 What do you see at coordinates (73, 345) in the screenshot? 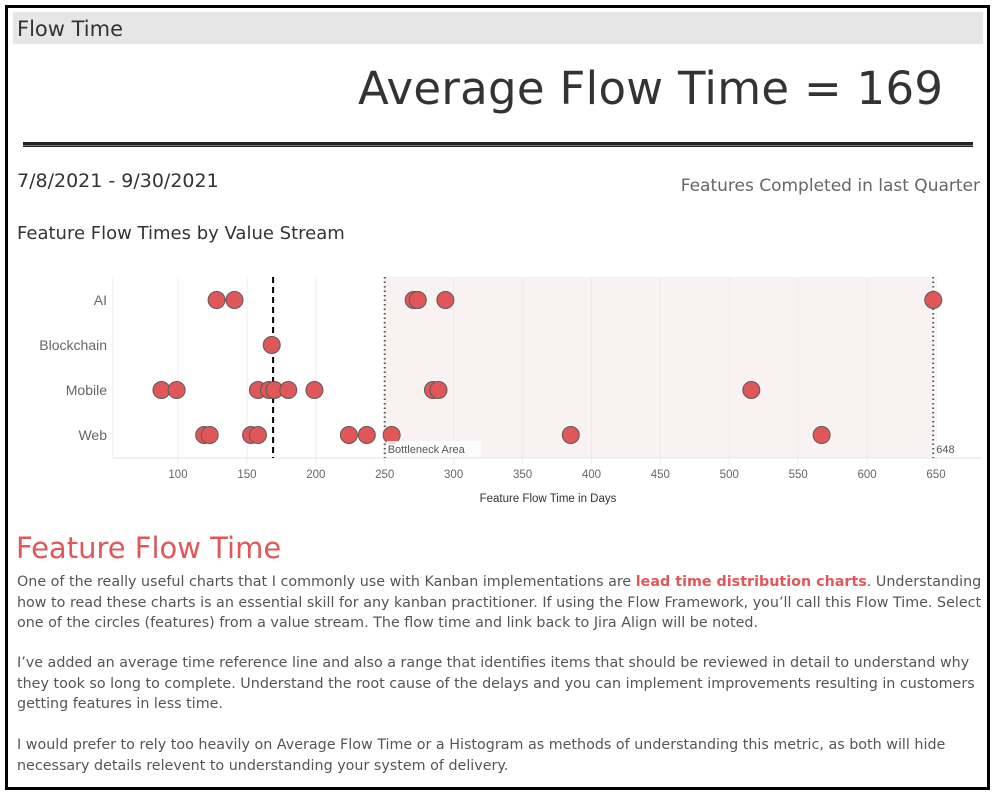
I see `y-category-label: Blockchain` at bounding box center [73, 345].